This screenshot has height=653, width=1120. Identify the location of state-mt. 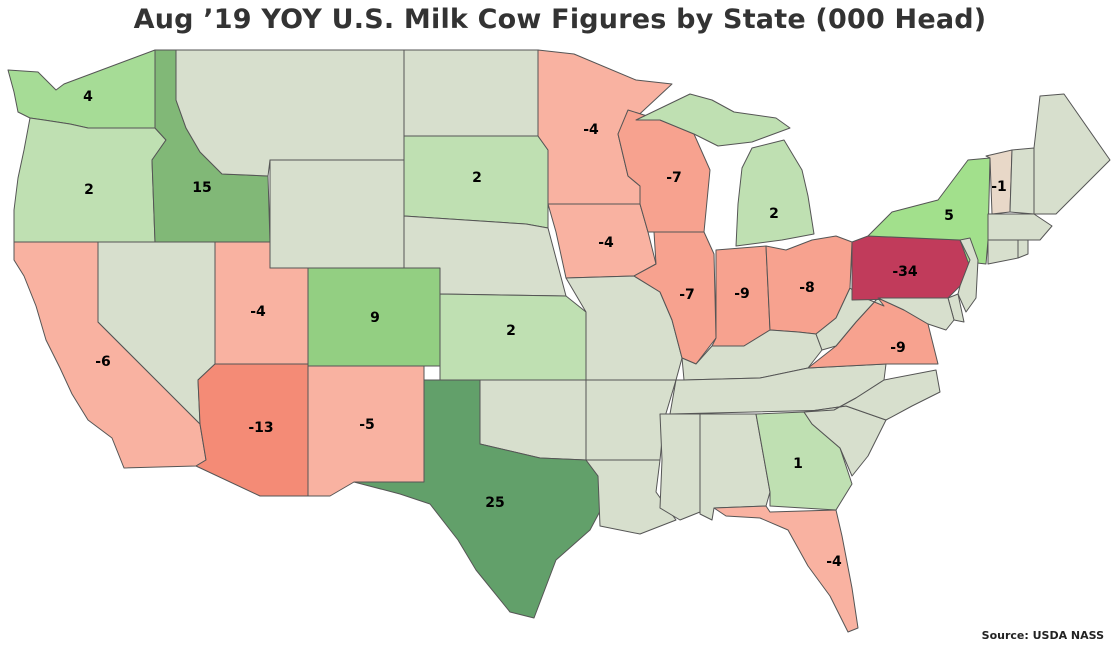
(290, 113).